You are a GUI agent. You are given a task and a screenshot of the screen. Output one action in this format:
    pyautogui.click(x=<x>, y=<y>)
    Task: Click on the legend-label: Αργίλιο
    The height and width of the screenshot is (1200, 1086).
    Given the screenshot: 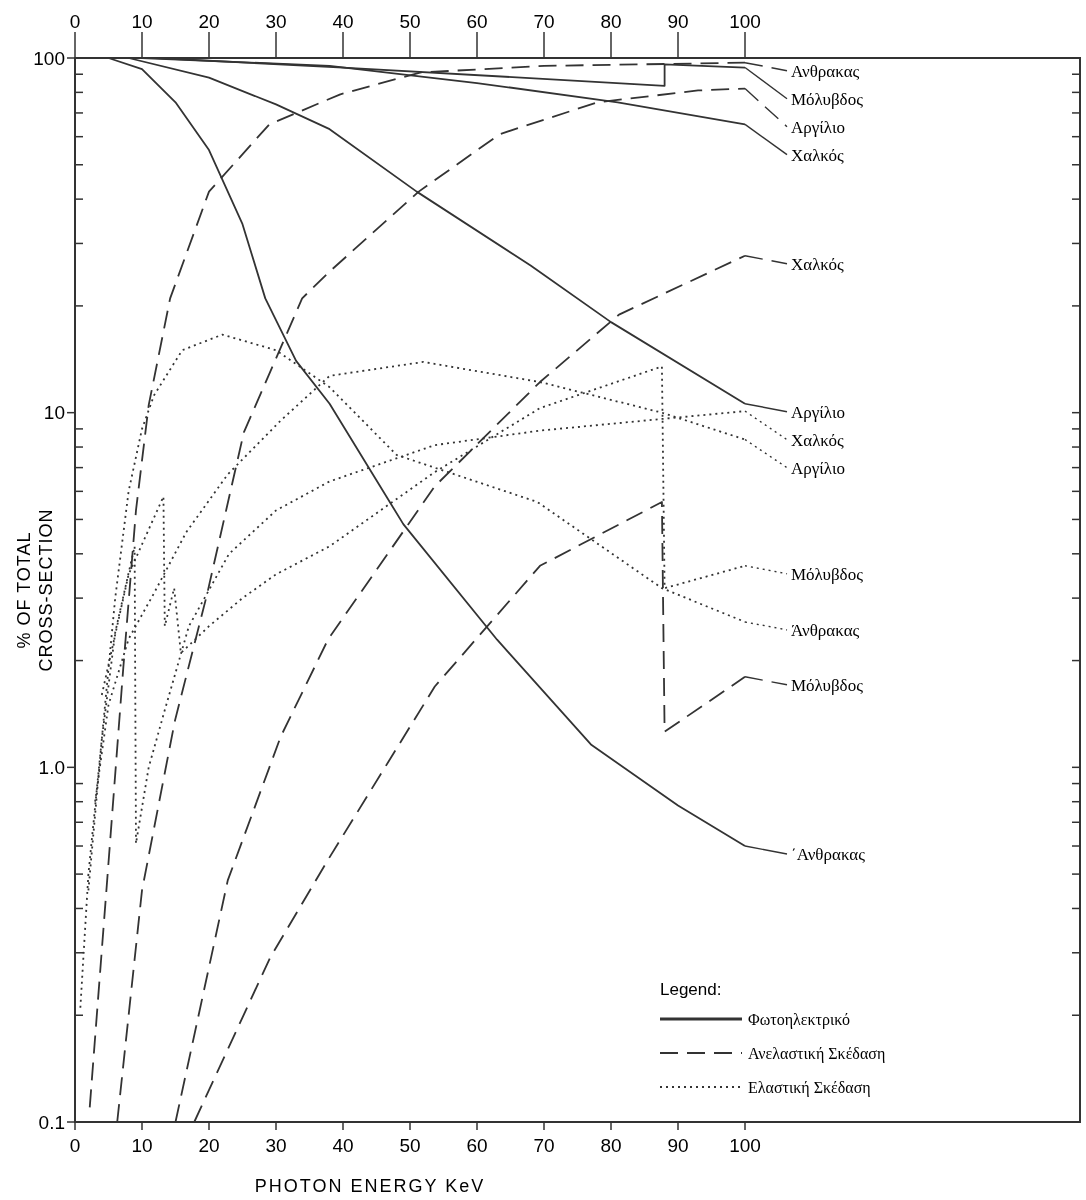 What is the action you would take?
    pyautogui.click(x=818, y=412)
    